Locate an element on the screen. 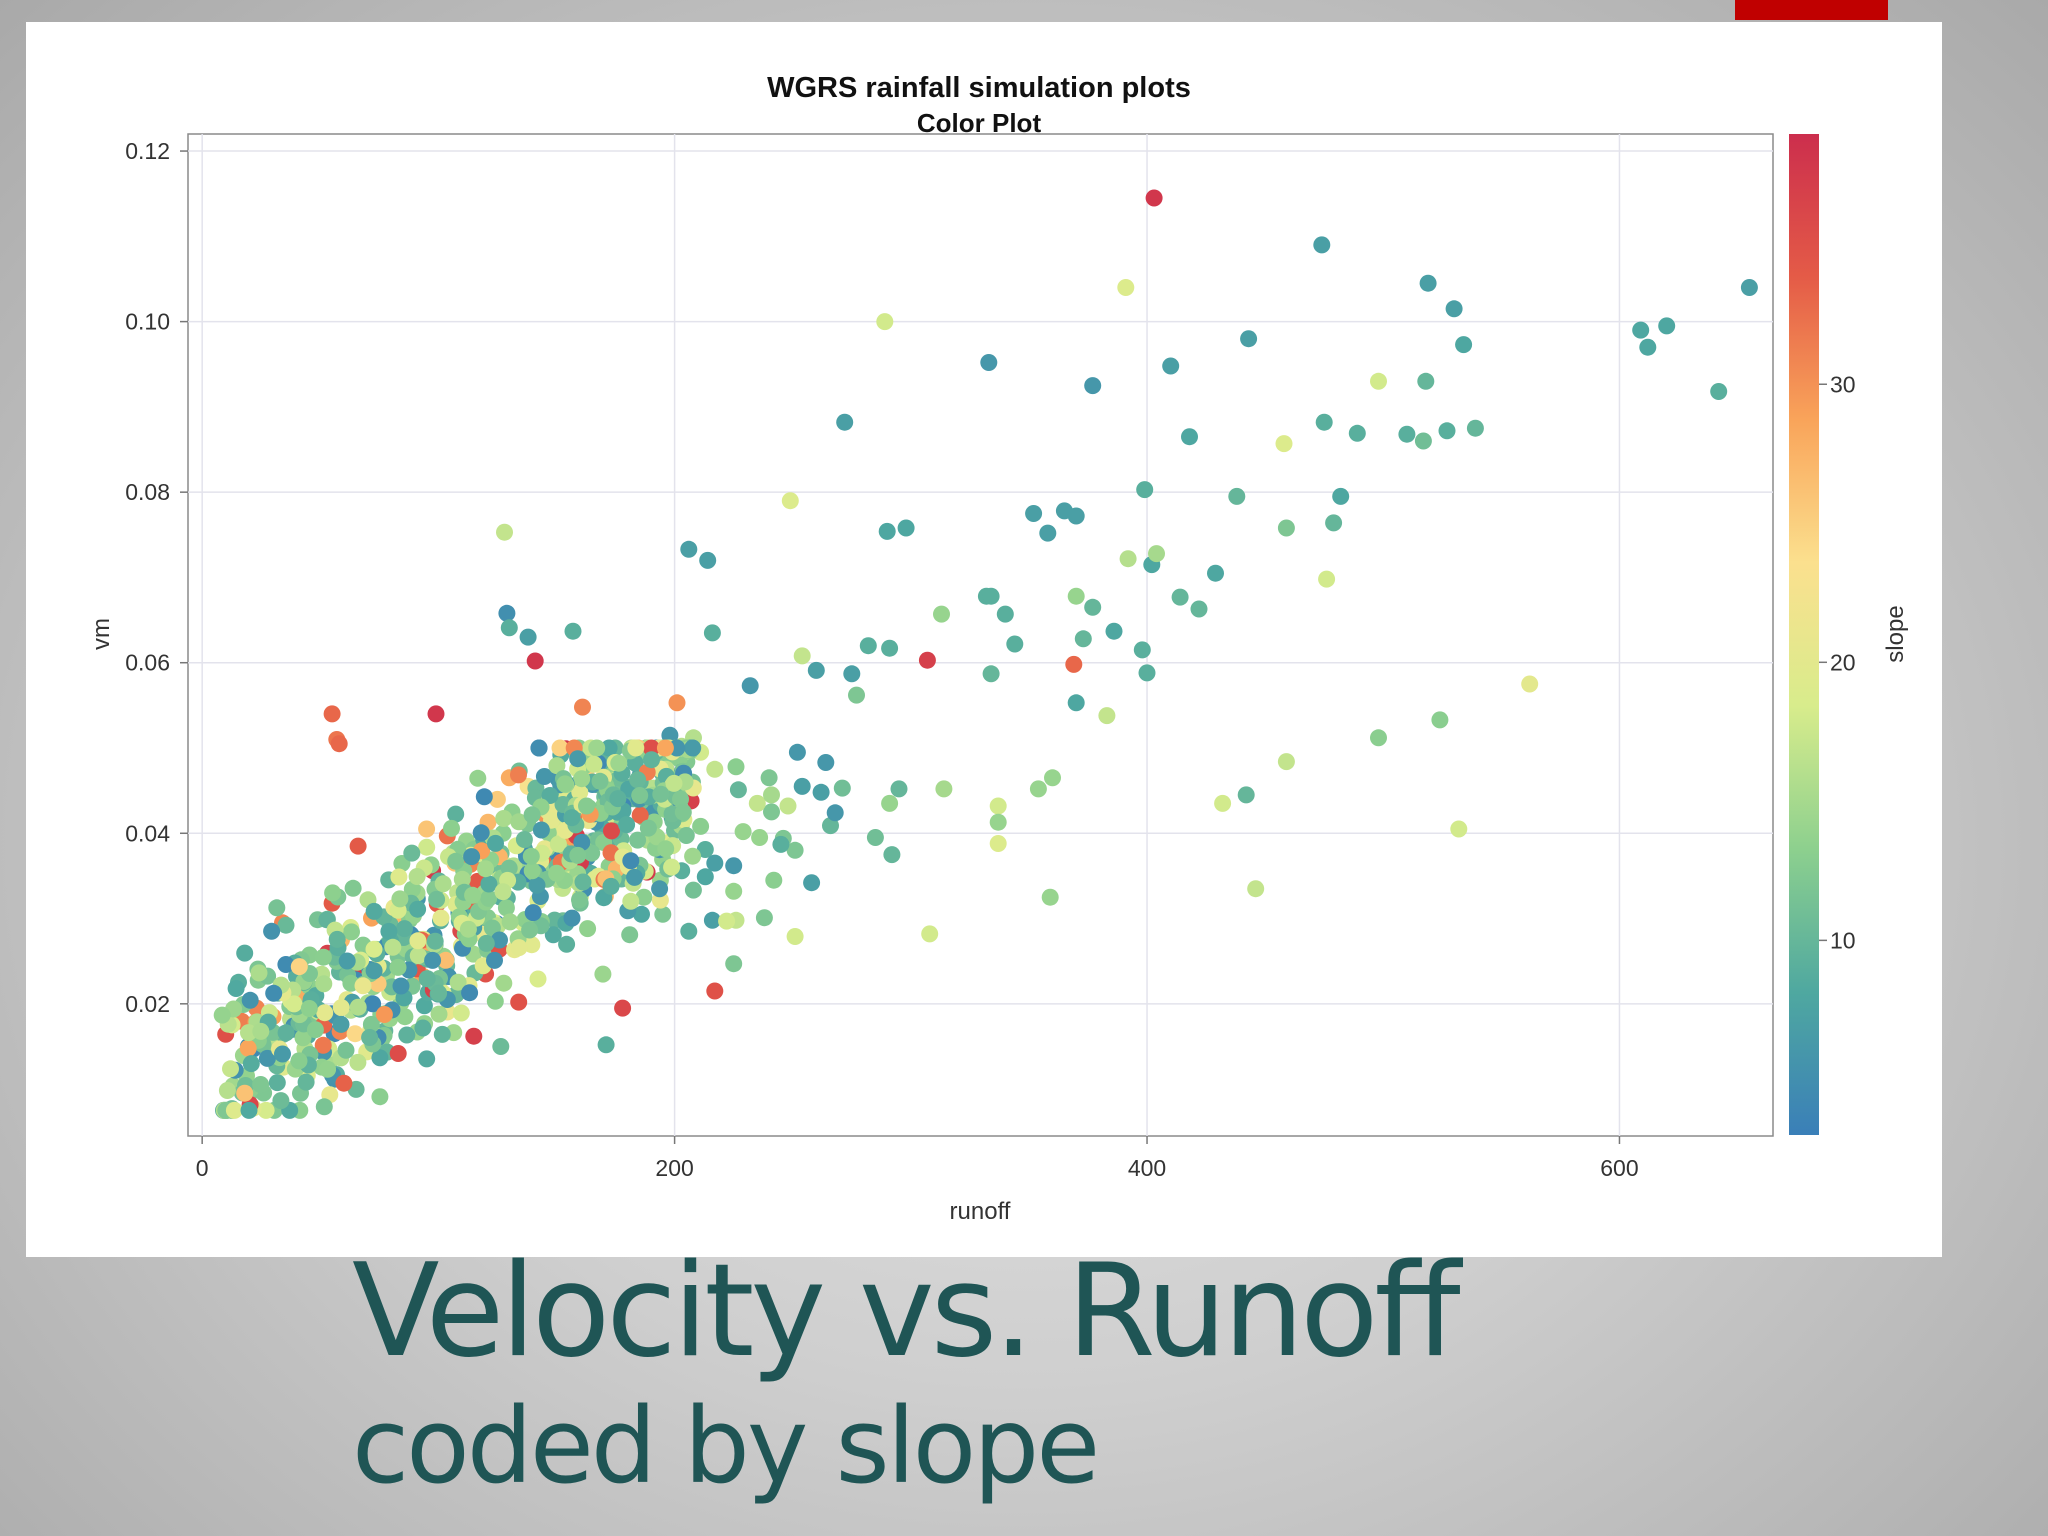 Image resolution: width=2048 pixels, height=1536 pixels. y-tick-label: 0.06 is located at coordinates (147, 663).